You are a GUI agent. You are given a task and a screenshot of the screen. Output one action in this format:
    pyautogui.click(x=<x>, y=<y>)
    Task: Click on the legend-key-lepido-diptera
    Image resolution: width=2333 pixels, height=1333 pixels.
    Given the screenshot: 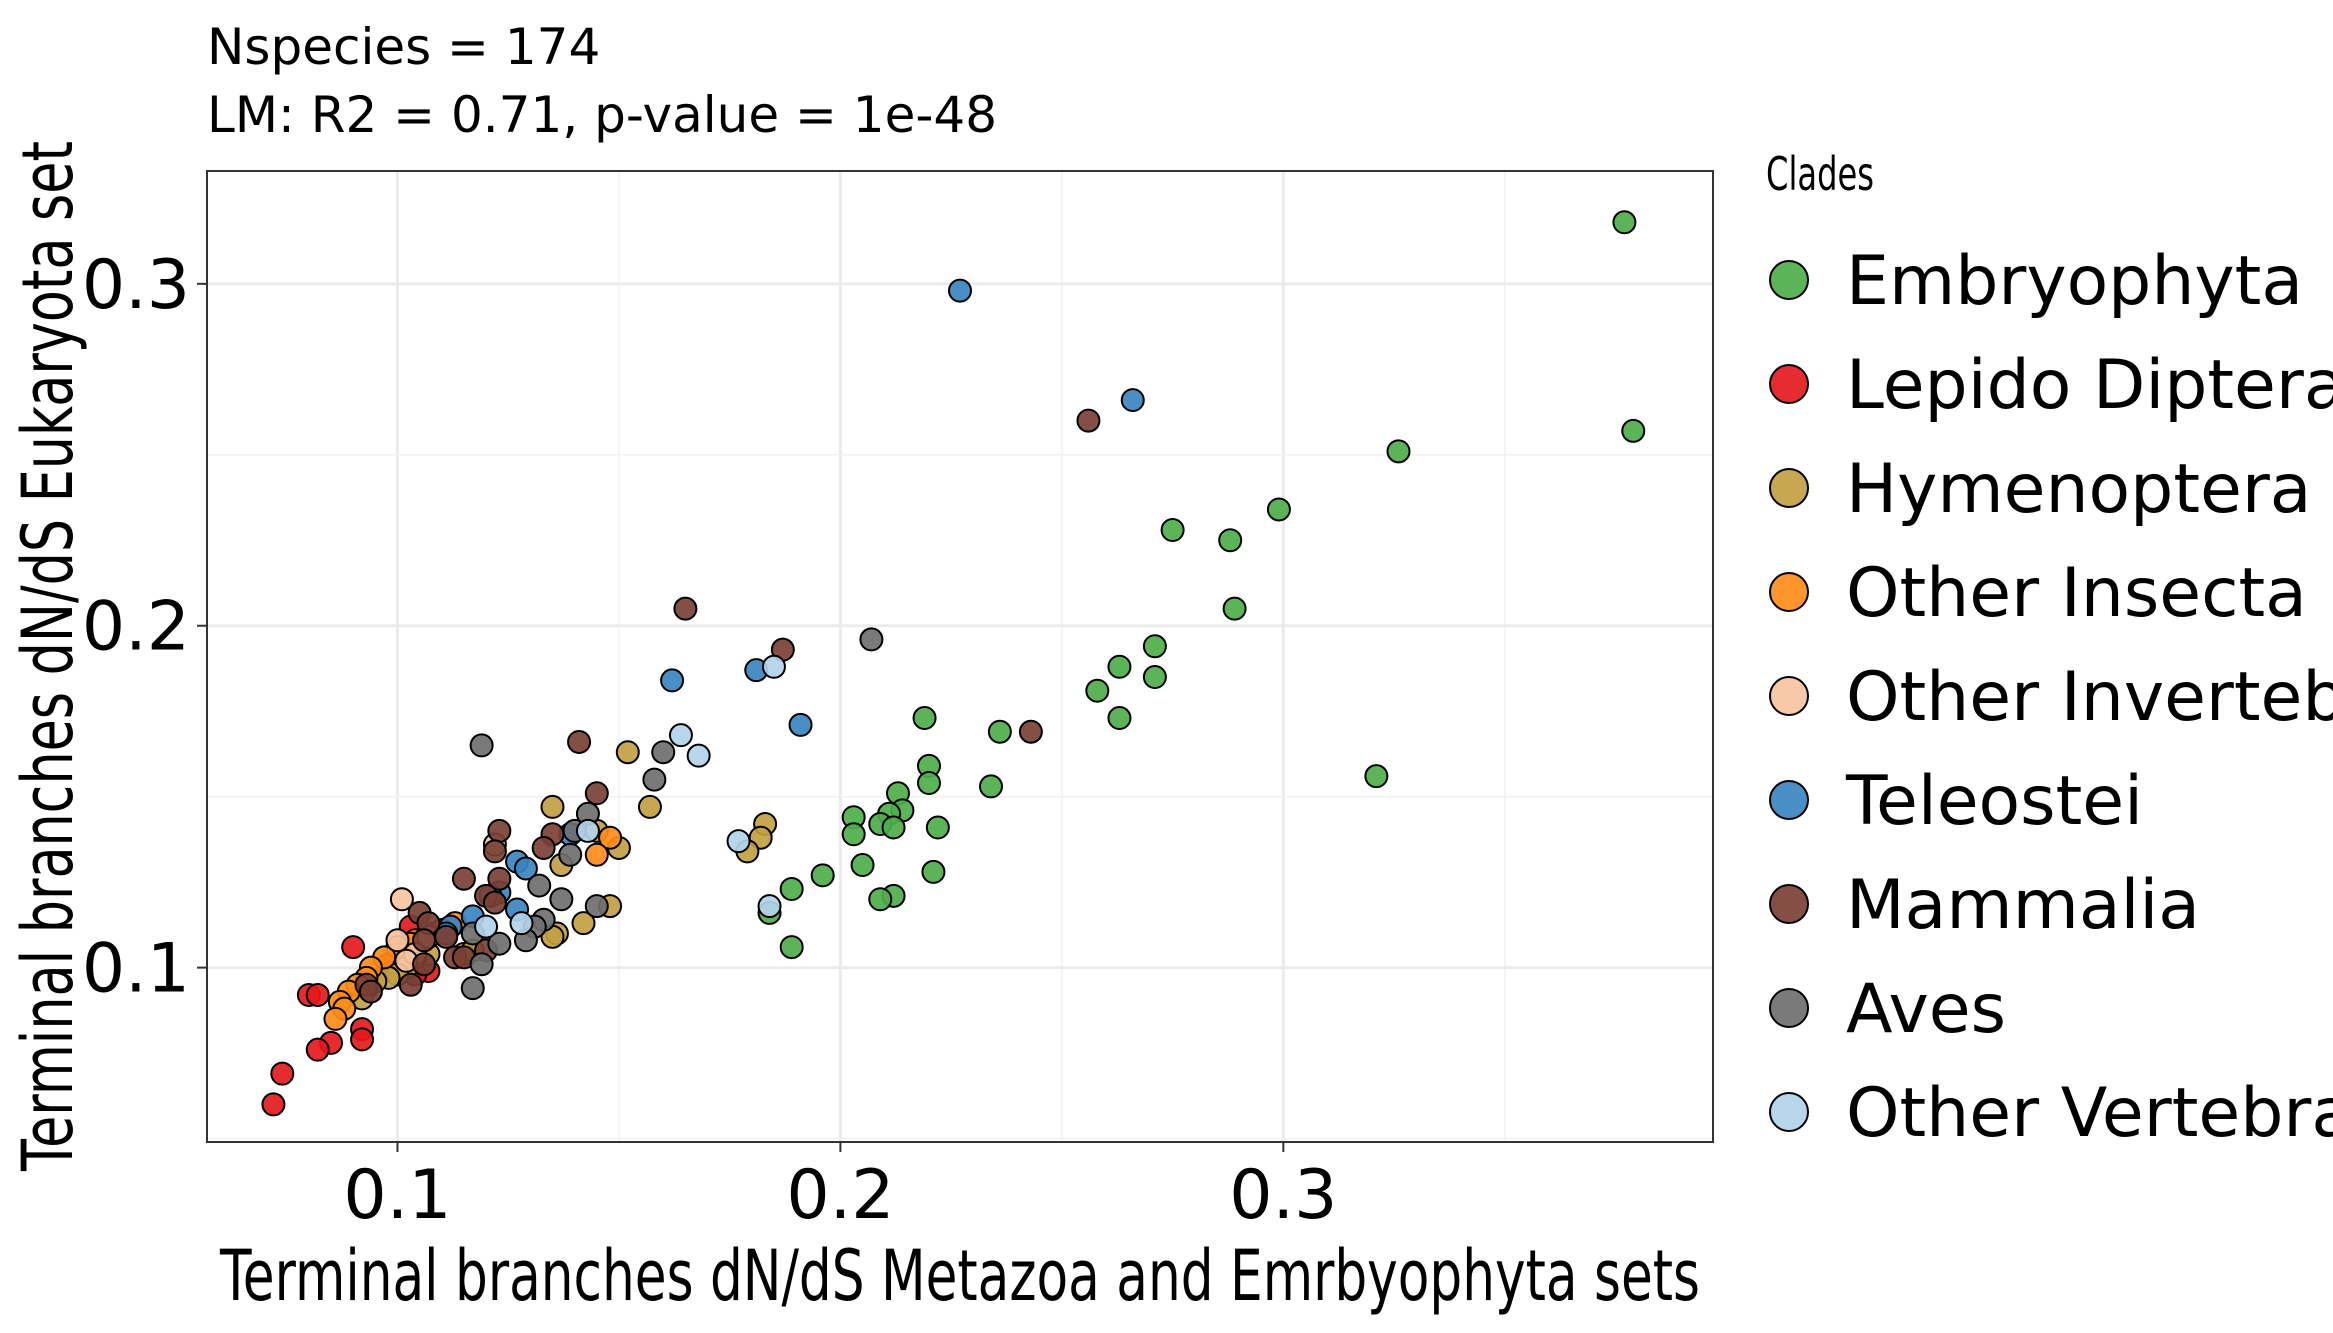 What is the action you would take?
    pyautogui.click(x=1789, y=384)
    